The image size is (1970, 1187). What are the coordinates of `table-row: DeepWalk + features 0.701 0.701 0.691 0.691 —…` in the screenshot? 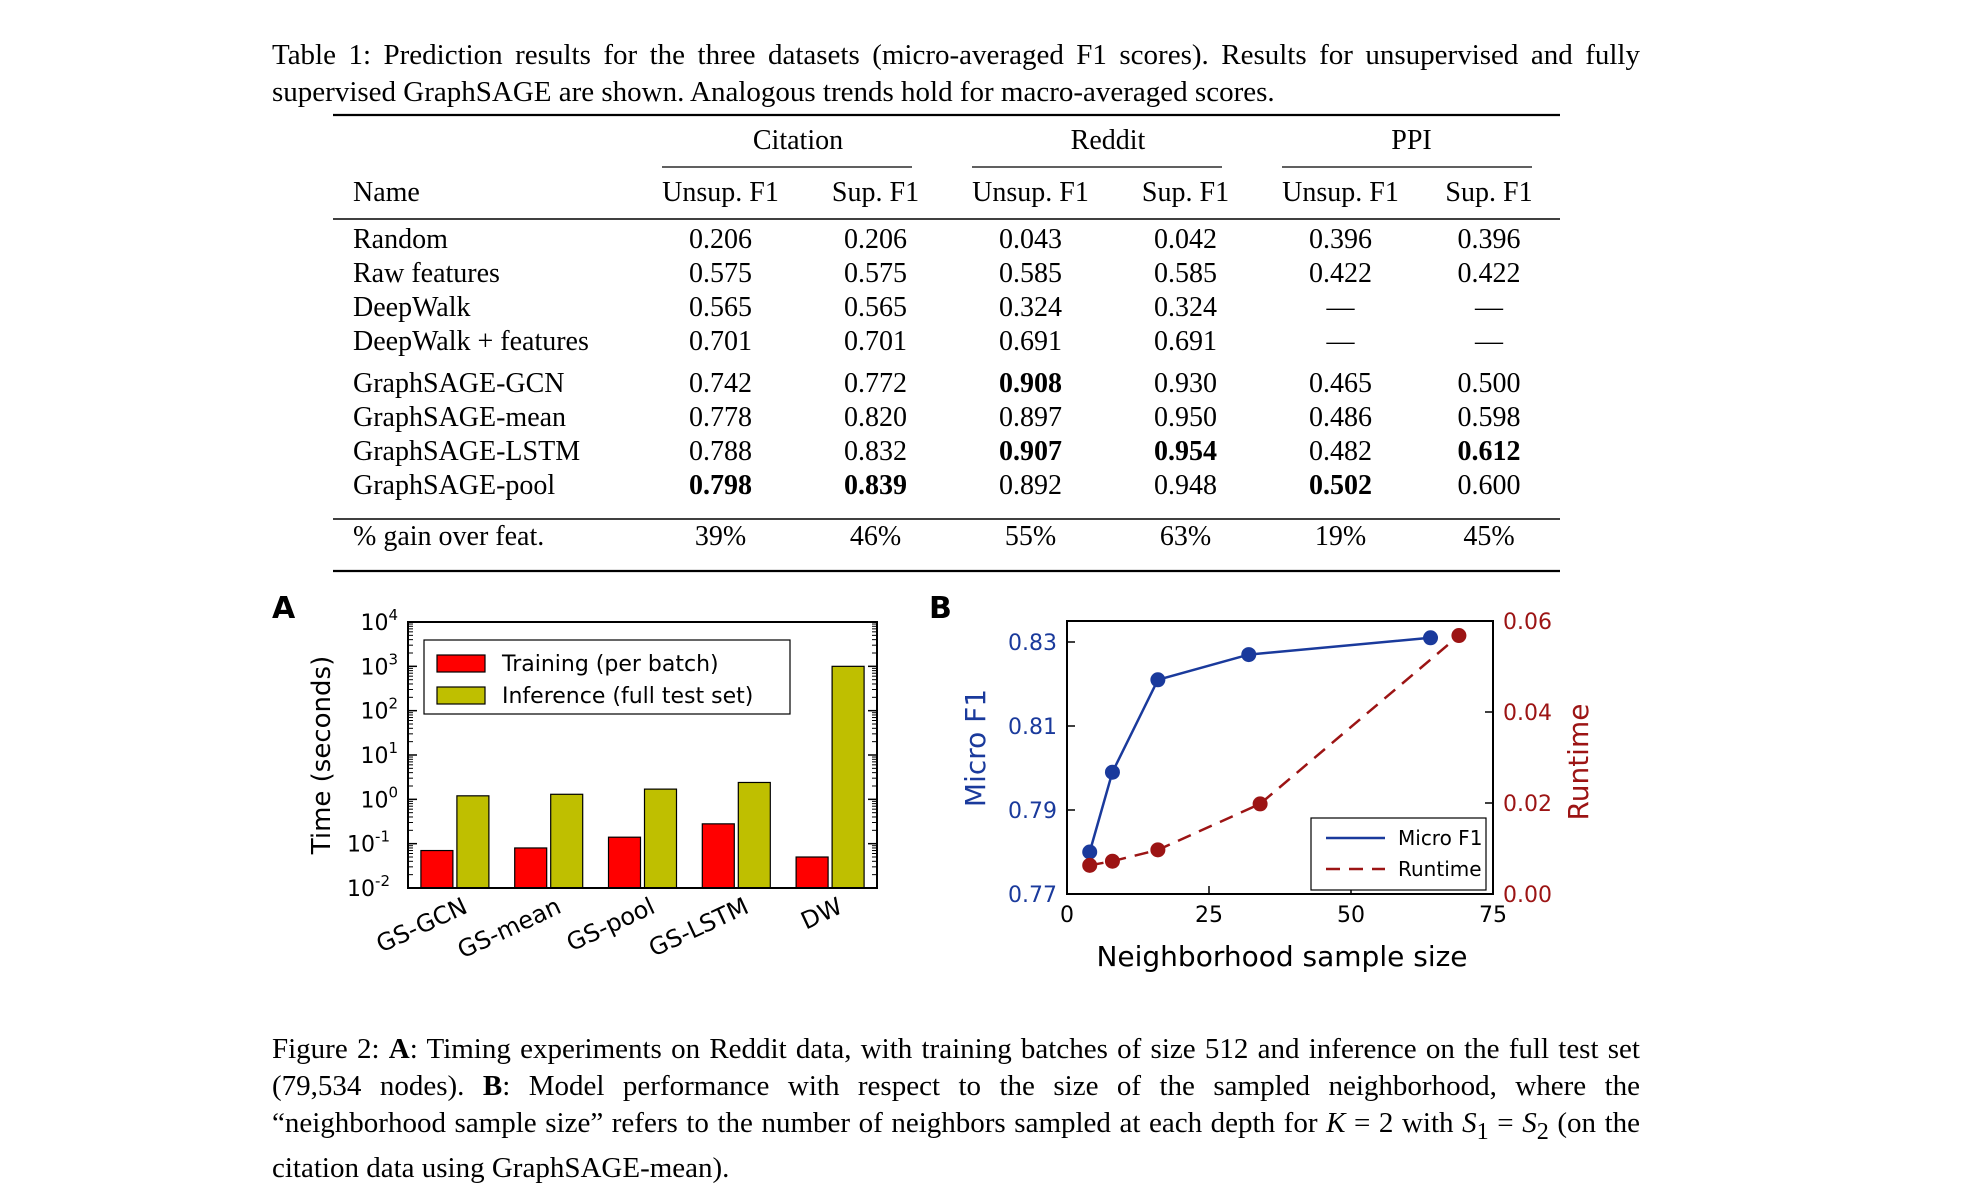 It's located at (946, 342).